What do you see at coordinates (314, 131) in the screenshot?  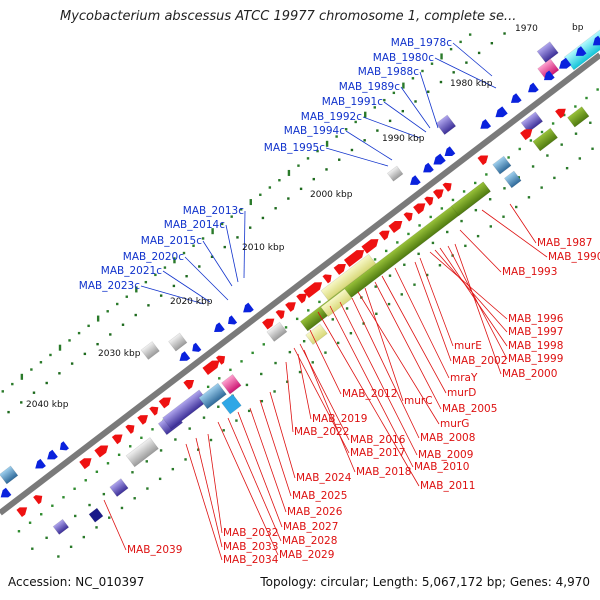 I see `gene-label-reverse: MAB_1994c` at bounding box center [314, 131].